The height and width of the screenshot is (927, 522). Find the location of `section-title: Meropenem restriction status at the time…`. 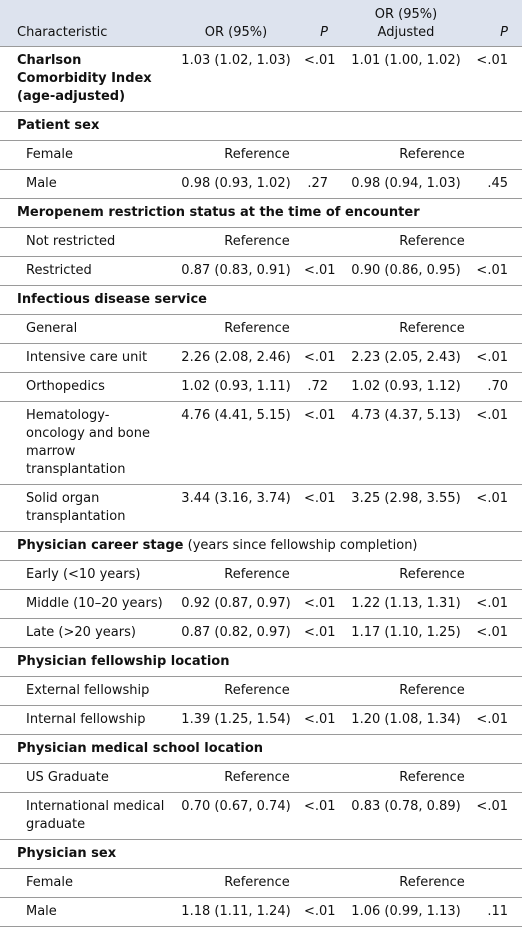

section-title: Meropenem restriction status at the time… is located at coordinates (218, 212).